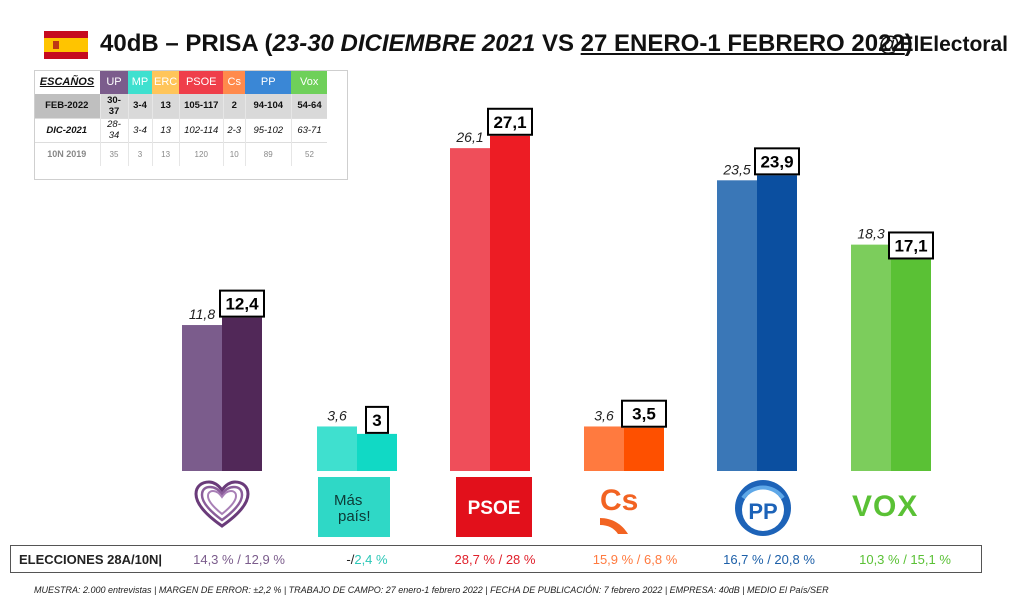 This screenshot has height=605, width=1024. I want to click on party-header-cs: Cs, so click(234, 82).